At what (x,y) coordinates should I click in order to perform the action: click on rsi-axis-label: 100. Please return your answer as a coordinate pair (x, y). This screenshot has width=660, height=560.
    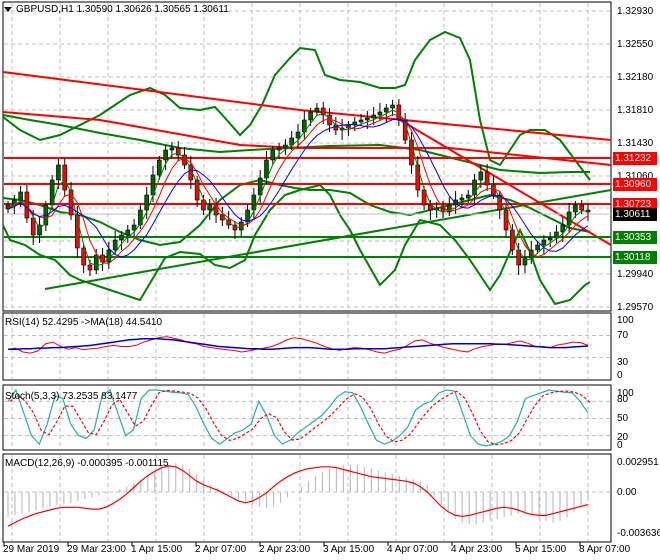
    Looking at the image, I should click on (625, 320).